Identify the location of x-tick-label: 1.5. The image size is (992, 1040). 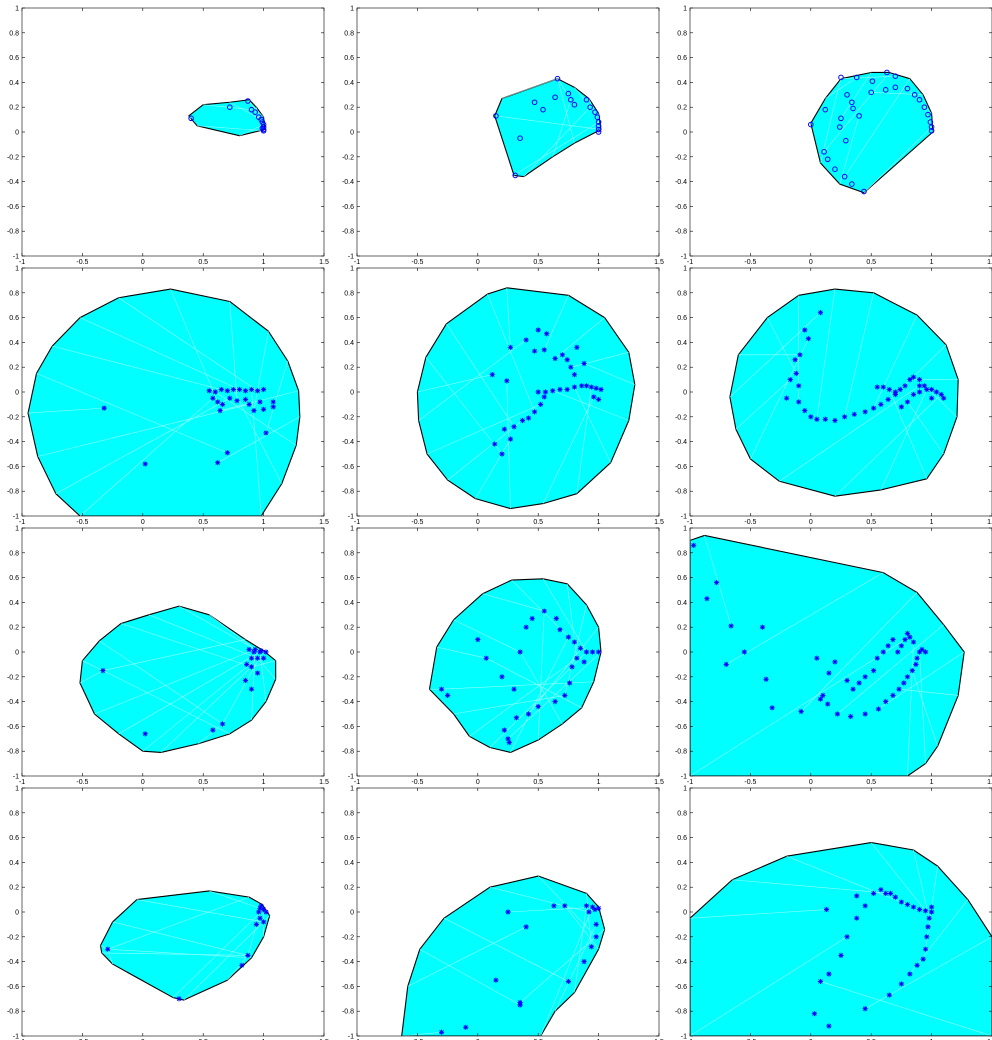
(659, 782).